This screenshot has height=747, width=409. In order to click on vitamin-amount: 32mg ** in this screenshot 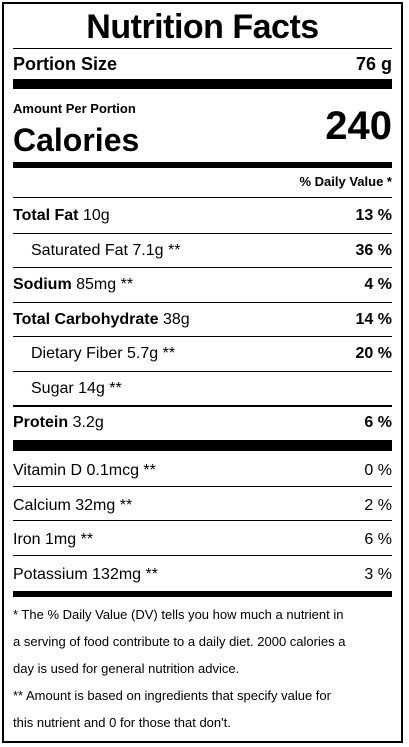, I will do `click(104, 505)`.